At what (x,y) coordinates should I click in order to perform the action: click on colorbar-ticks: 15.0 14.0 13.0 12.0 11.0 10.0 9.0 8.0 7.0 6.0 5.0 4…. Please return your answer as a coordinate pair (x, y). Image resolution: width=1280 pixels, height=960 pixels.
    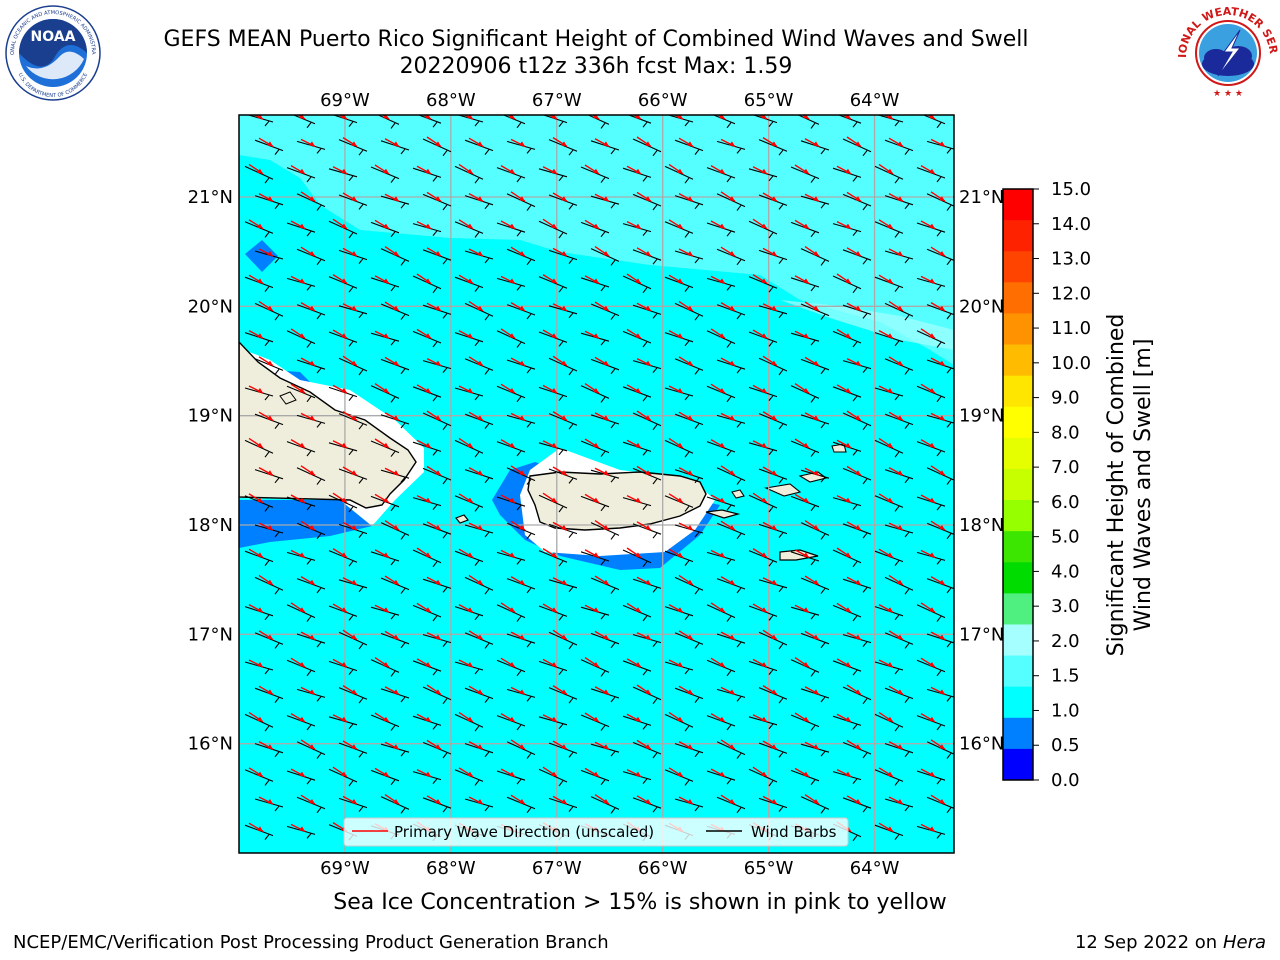
    Looking at the image, I should click on (1062, 485).